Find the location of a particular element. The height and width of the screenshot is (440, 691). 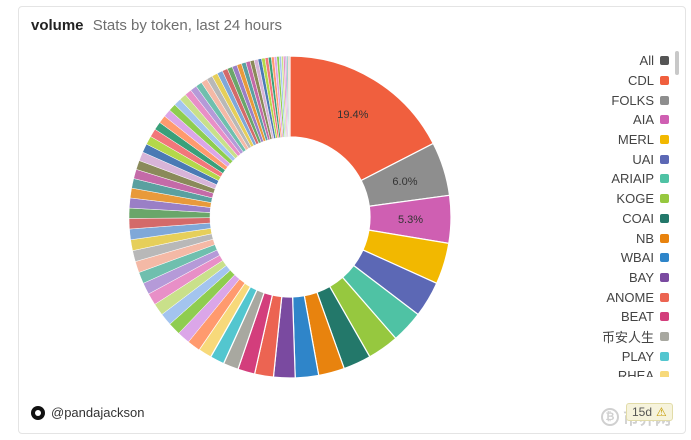

age-badge: 15d ⚠ is located at coordinates (649, 412).